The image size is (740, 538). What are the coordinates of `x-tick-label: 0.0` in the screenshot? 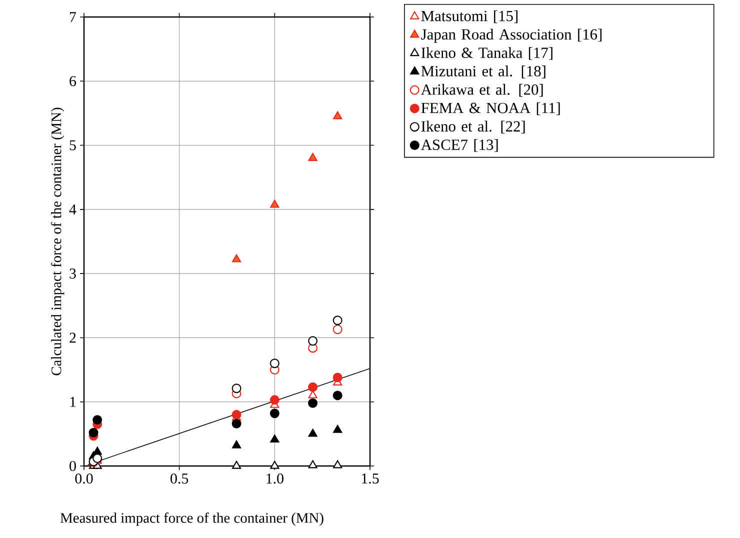 It's located at (84, 479).